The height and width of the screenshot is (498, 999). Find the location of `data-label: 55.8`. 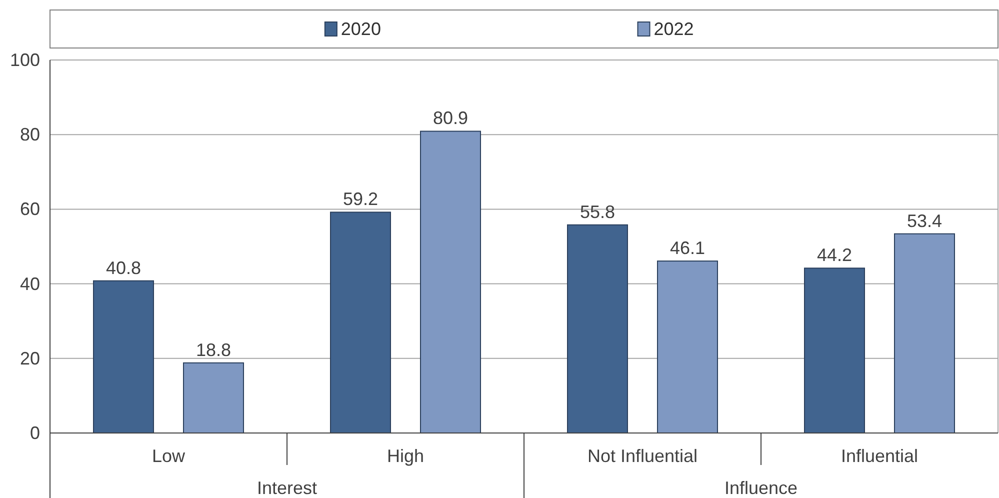

data-label: 55.8 is located at coordinates (598, 212).